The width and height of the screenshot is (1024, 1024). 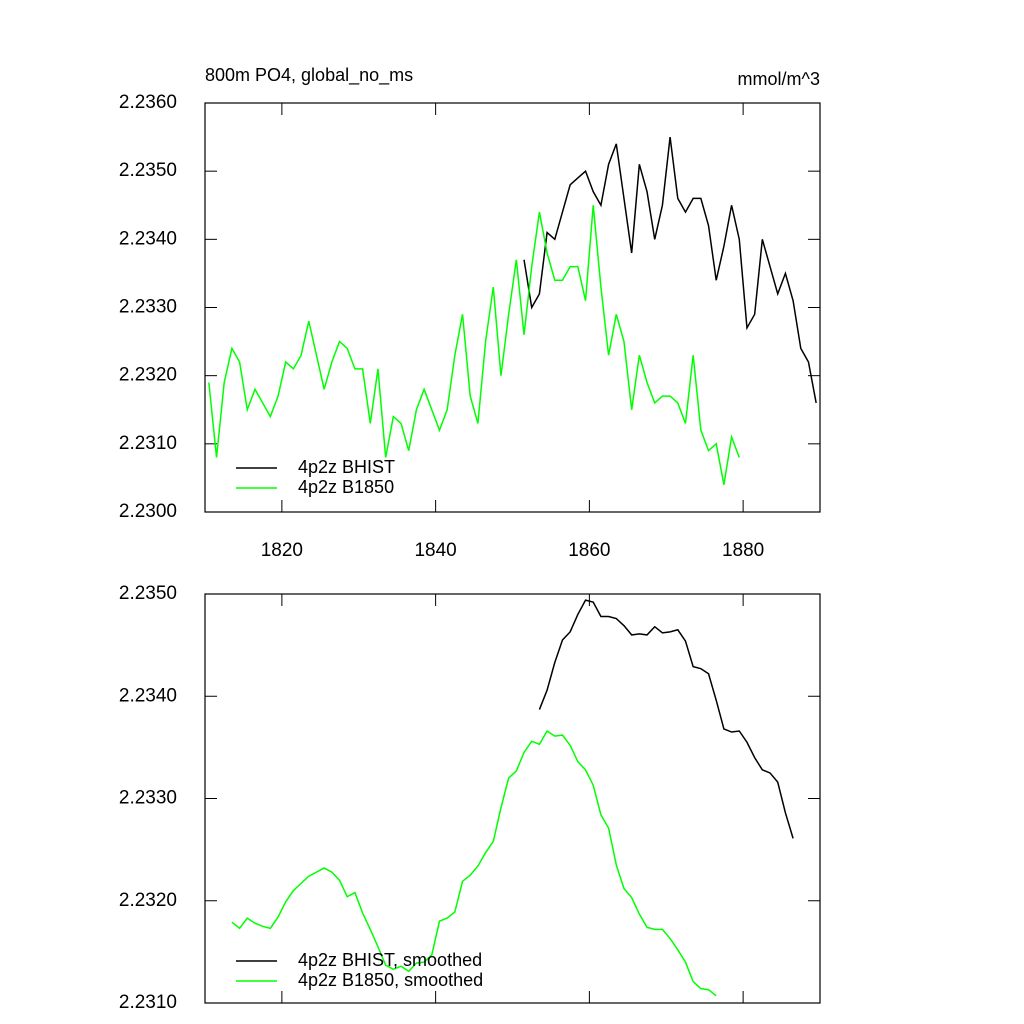 I want to click on x-tick-label: 1880, so click(x=743, y=550).